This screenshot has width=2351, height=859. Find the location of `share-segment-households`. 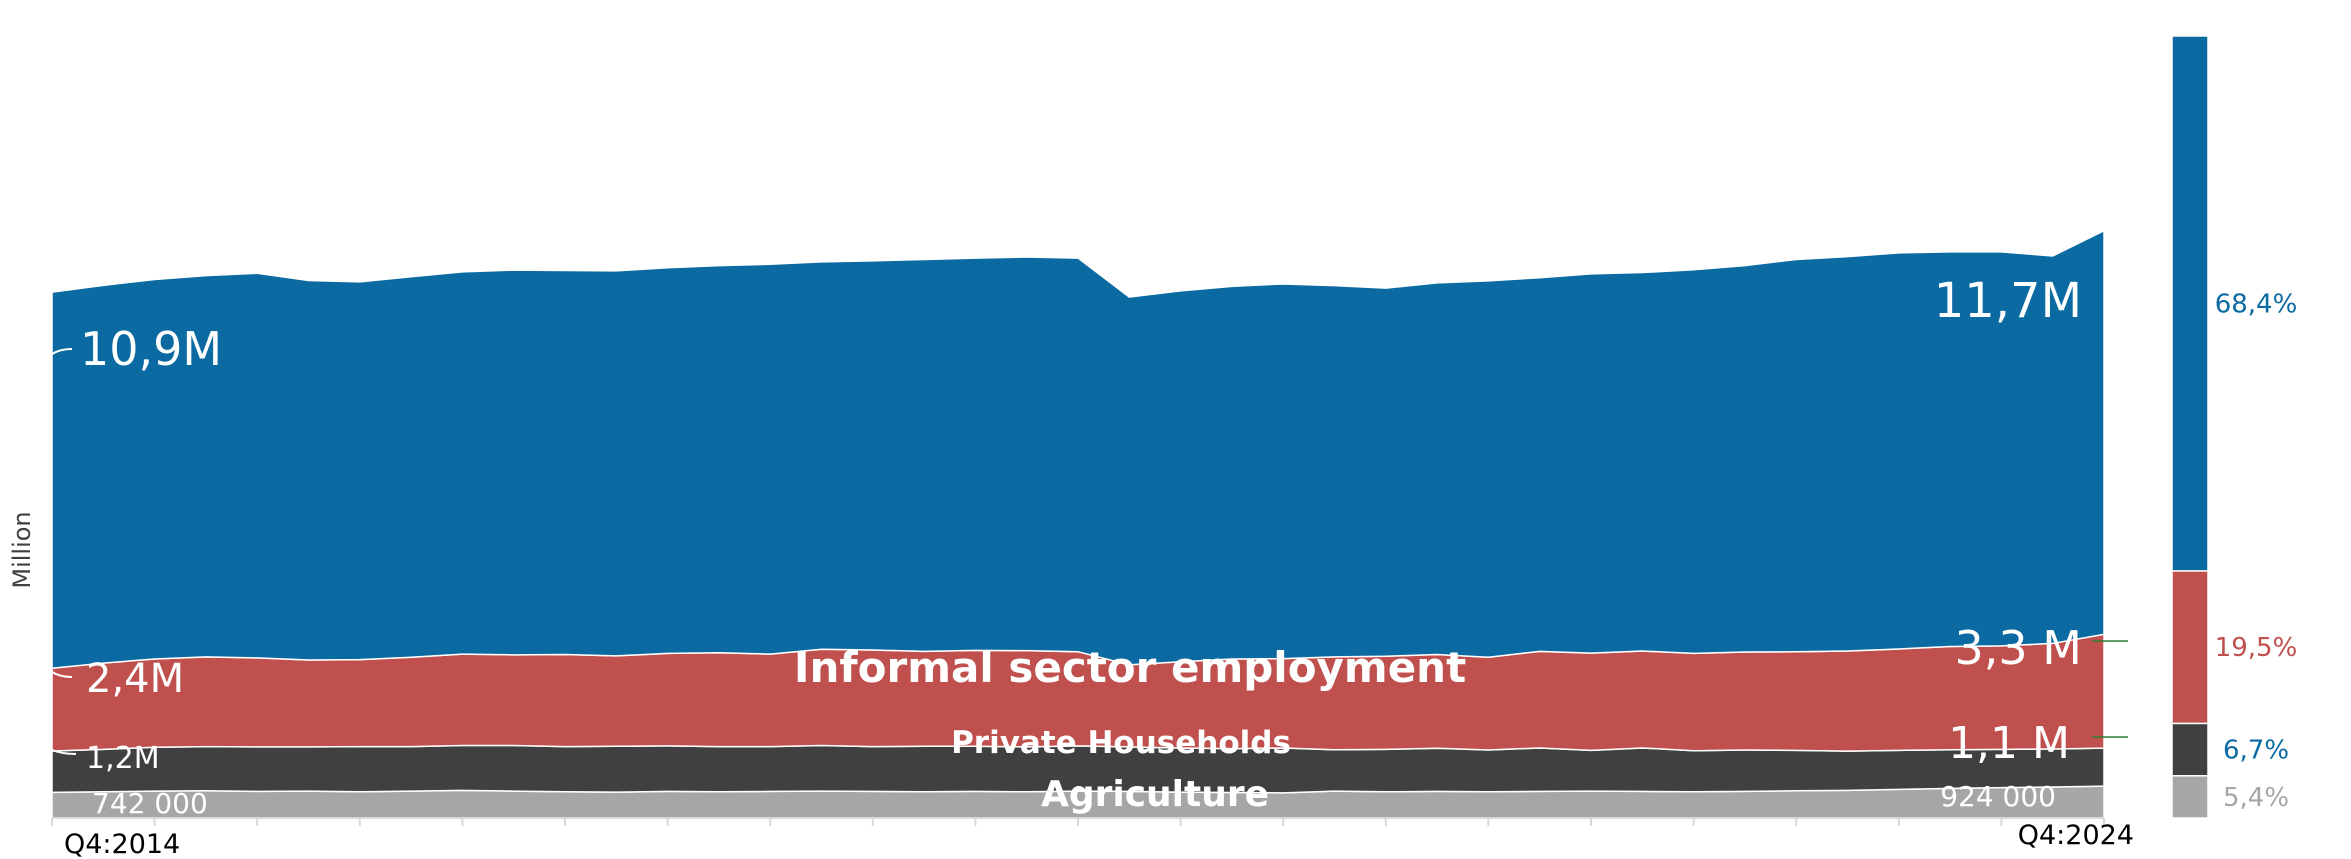

share-segment-households is located at coordinates (2190, 749).